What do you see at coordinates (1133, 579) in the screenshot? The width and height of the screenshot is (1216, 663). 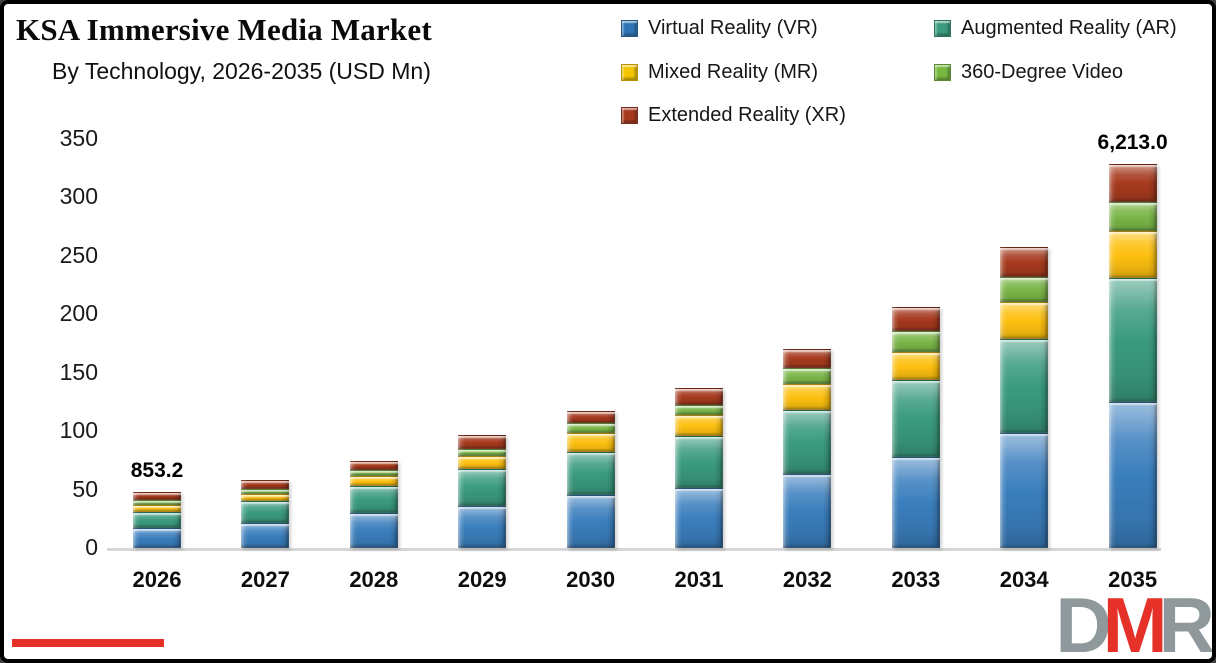 I see `x-axis-label: 2035` at bounding box center [1133, 579].